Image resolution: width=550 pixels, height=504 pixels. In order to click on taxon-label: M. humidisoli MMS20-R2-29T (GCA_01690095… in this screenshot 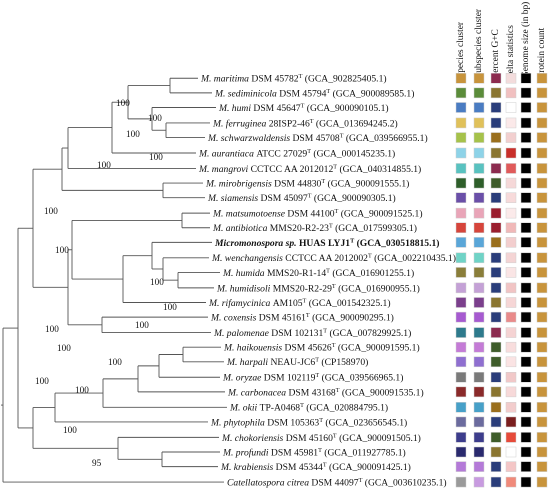, I will do `click(318, 289)`.